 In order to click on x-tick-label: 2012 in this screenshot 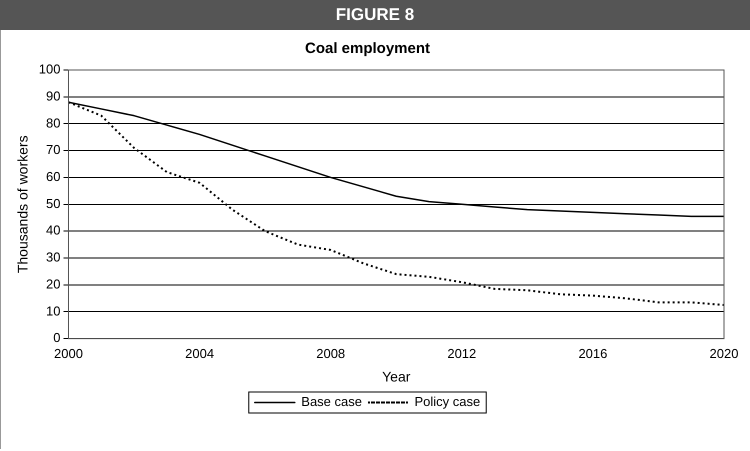, I will do `click(461, 353)`.